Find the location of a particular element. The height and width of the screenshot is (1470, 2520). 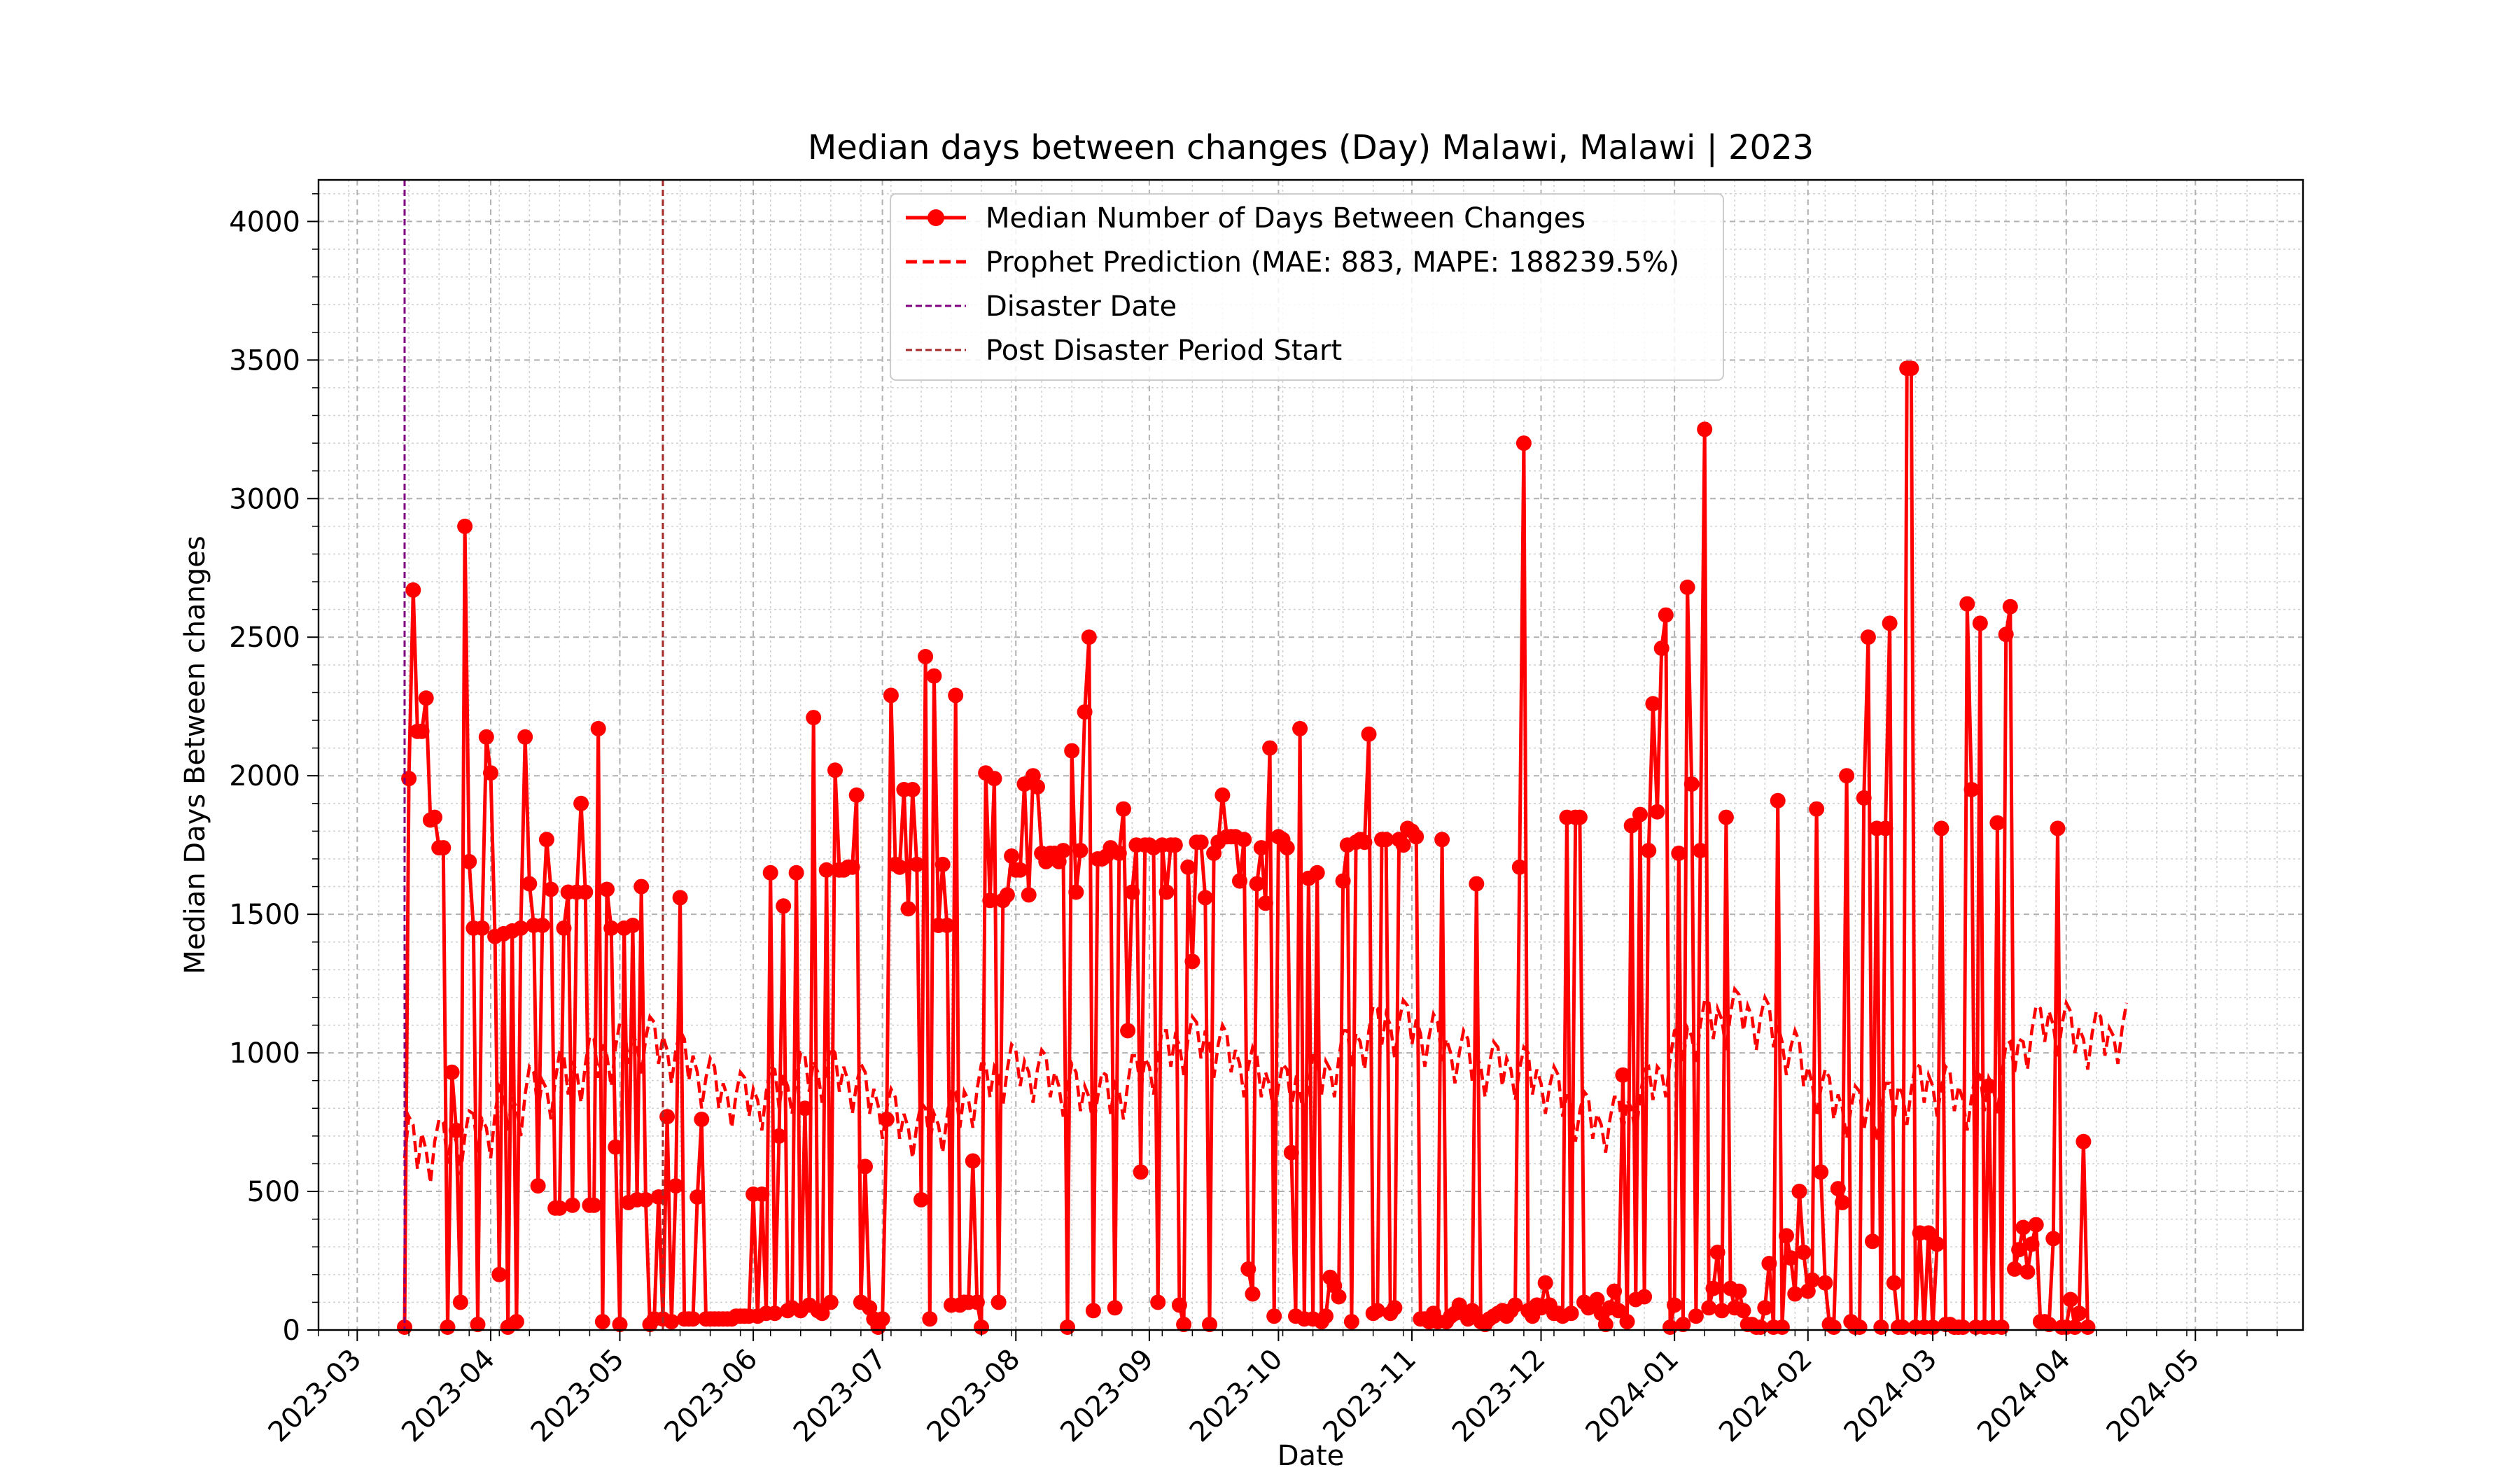

y-tick-label: 4000 is located at coordinates (264, 222).